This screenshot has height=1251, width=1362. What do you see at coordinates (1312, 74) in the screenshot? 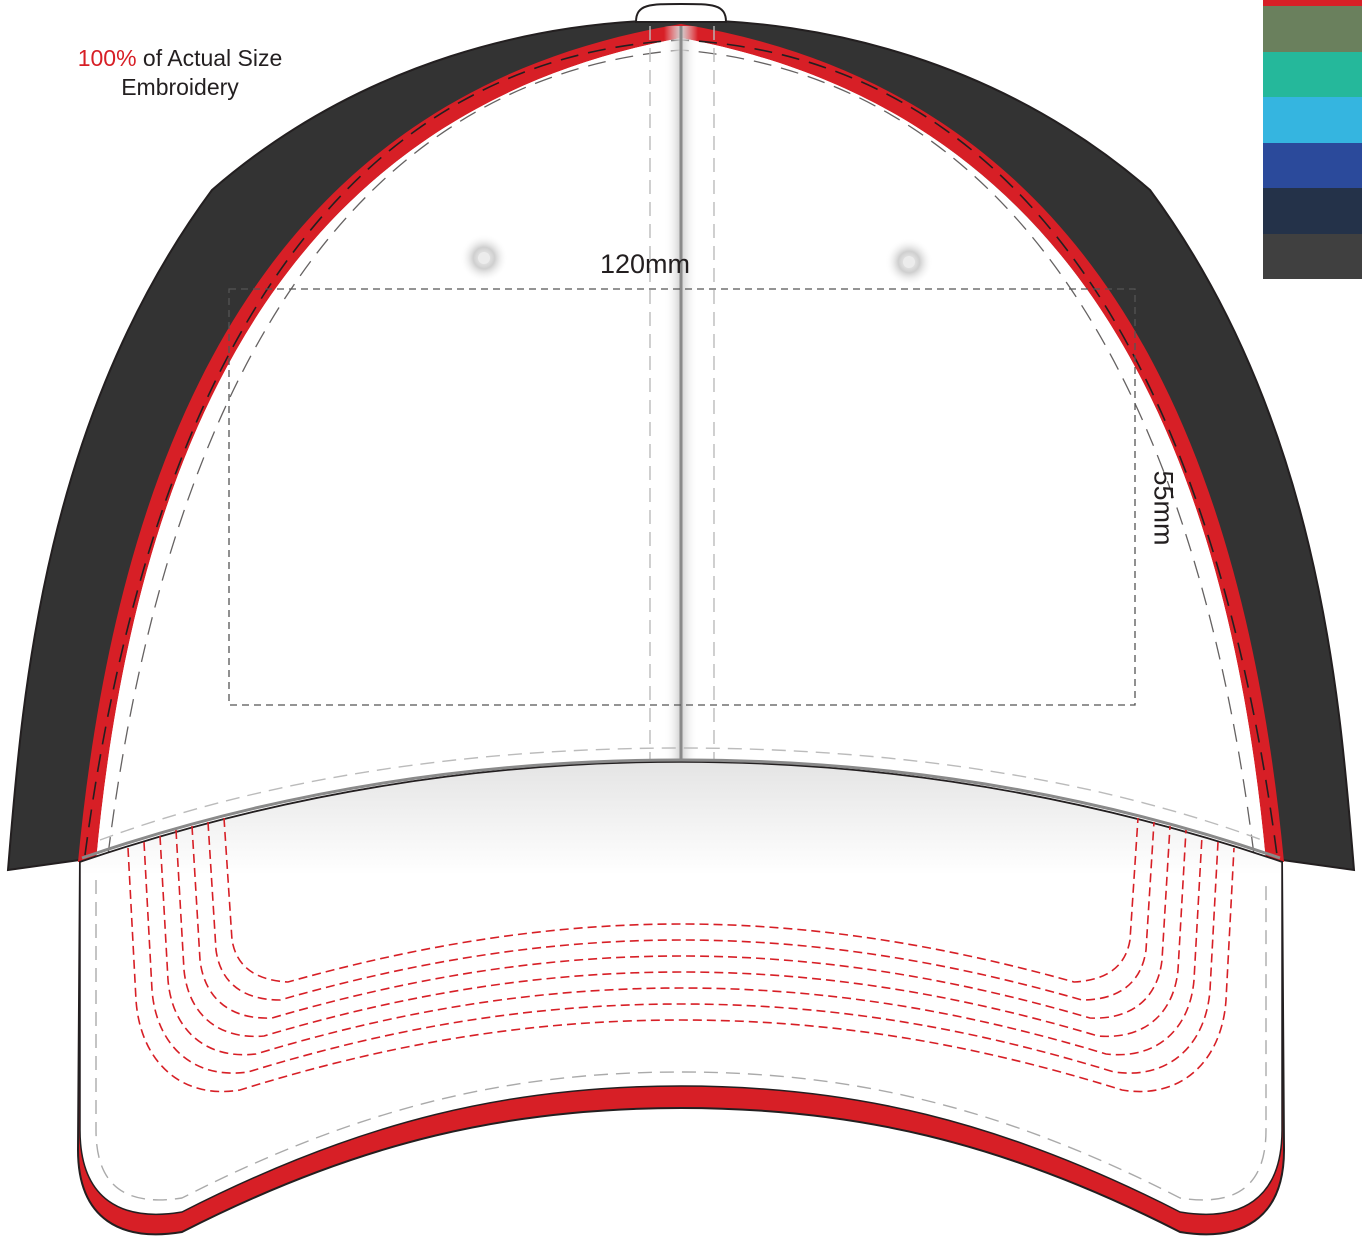
I see `swatch-teal` at bounding box center [1312, 74].